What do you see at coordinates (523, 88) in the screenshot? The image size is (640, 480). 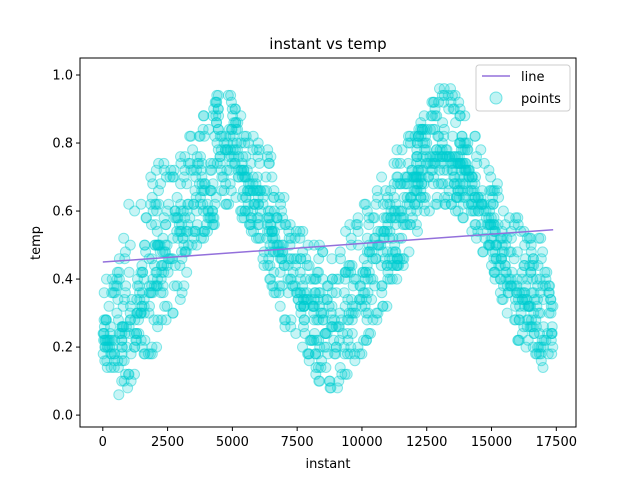 I see `legend: line points` at bounding box center [523, 88].